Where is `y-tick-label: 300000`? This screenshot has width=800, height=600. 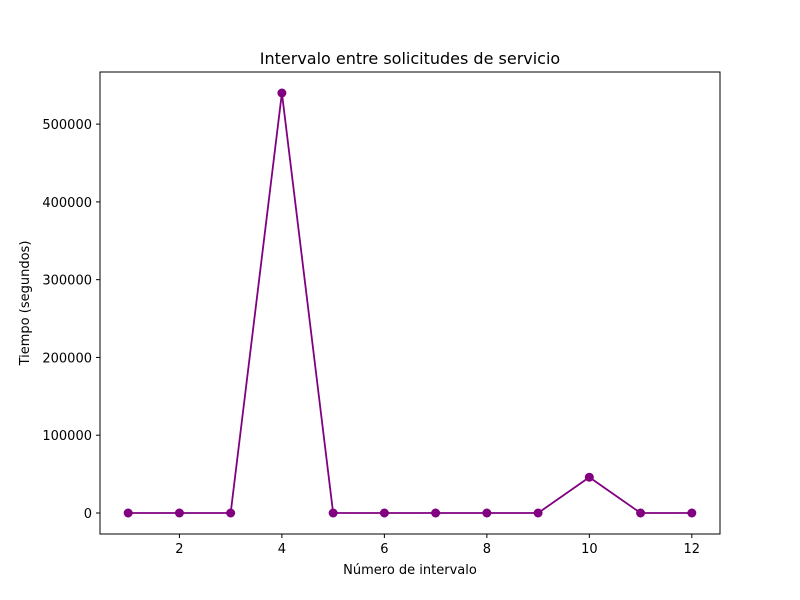 y-tick-label: 300000 is located at coordinates (67, 281).